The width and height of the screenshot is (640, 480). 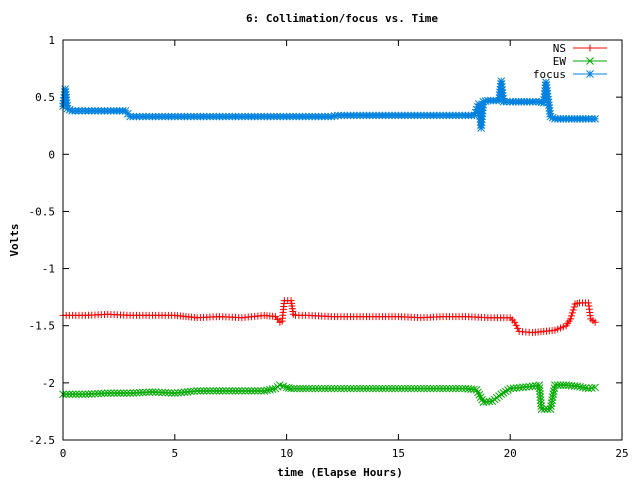 I want to click on y-tick-label: -0.5, so click(x=42, y=211).